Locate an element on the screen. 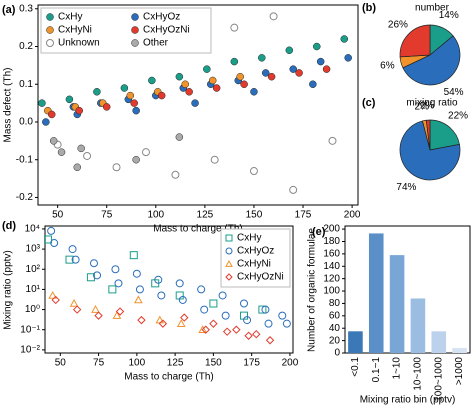  panel-label: (c) is located at coordinates (369, 103).